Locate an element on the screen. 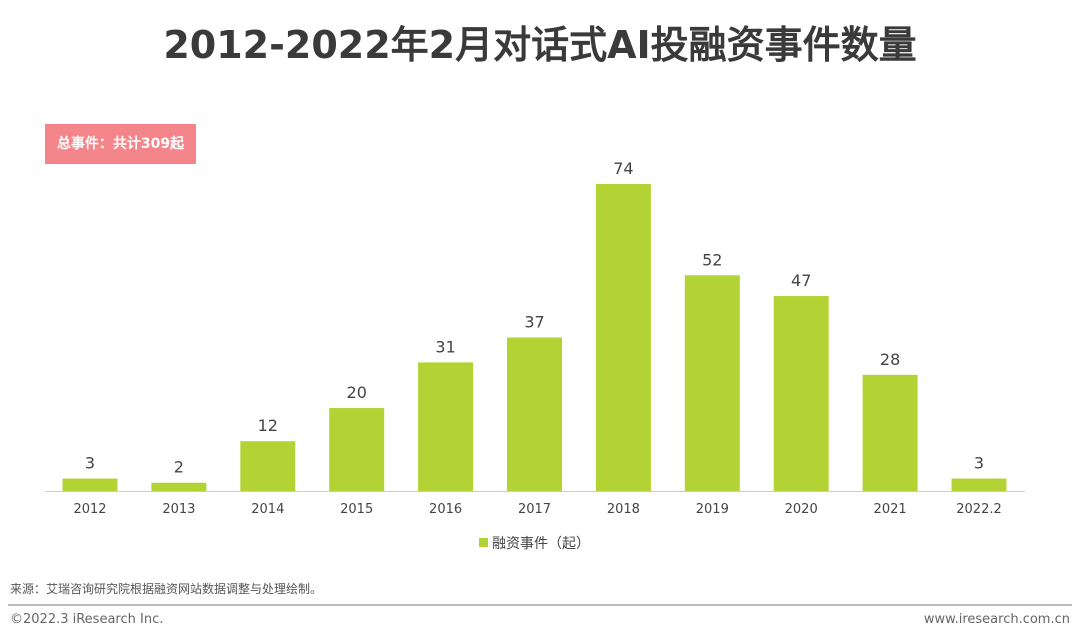  x-tick-label: 2018 is located at coordinates (623, 509).